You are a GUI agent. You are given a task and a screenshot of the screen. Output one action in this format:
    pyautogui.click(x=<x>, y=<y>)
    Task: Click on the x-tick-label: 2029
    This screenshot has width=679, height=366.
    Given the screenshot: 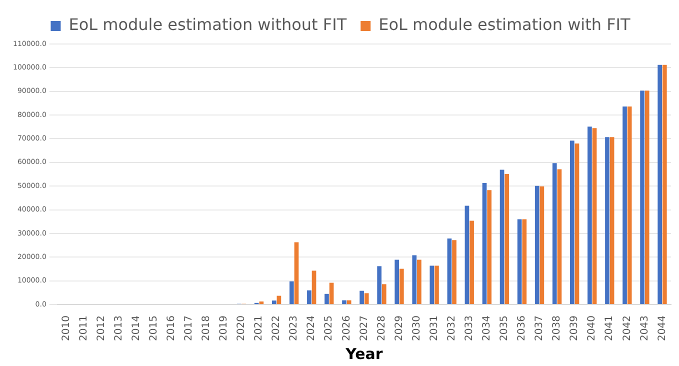 What is the action you would take?
    pyautogui.click(x=399, y=329)
    